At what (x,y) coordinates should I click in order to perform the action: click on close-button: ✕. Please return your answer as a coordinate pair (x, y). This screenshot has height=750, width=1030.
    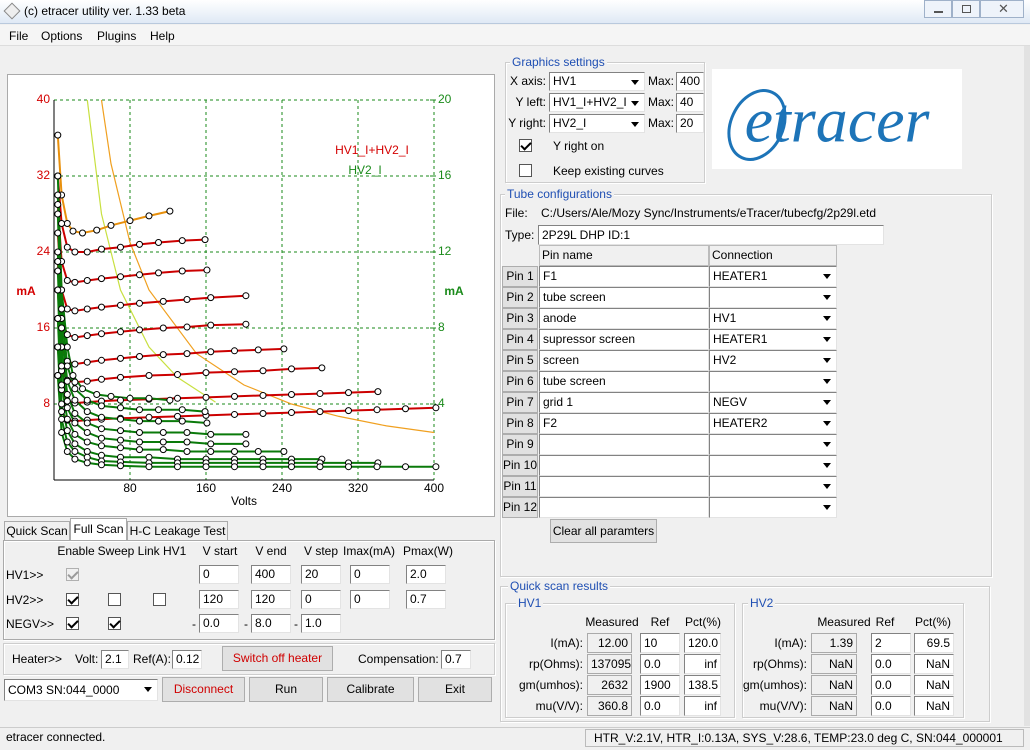
    Looking at the image, I should click on (1002, 9).